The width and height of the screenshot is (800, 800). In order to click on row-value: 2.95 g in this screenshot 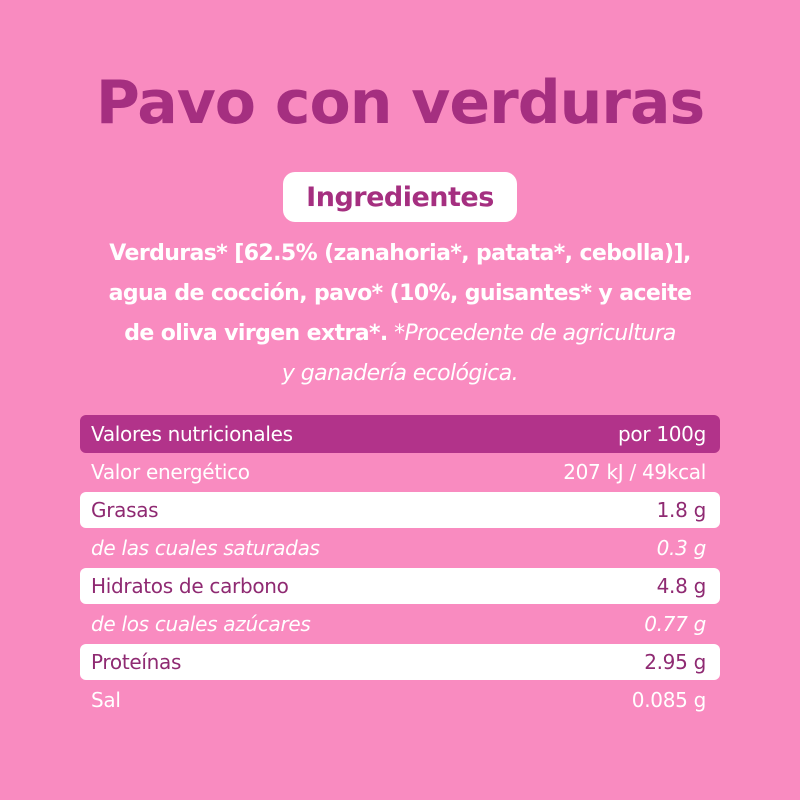, I will do `click(675, 662)`.